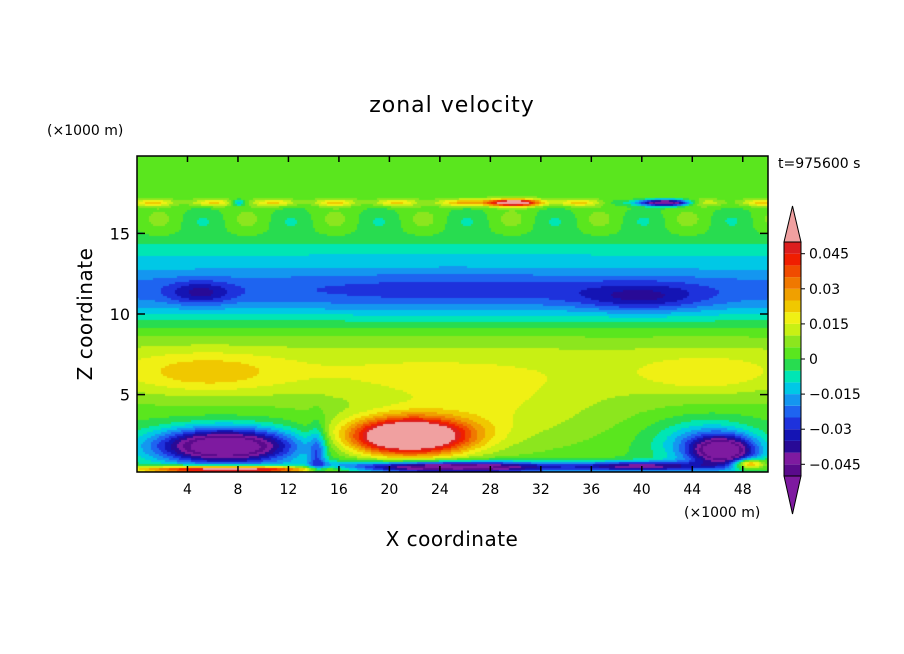 The height and width of the screenshot is (654, 904). What do you see at coordinates (85, 131) in the screenshot?
I see `y-units-label: (×1000 m)` at bounding box center [85, 131].